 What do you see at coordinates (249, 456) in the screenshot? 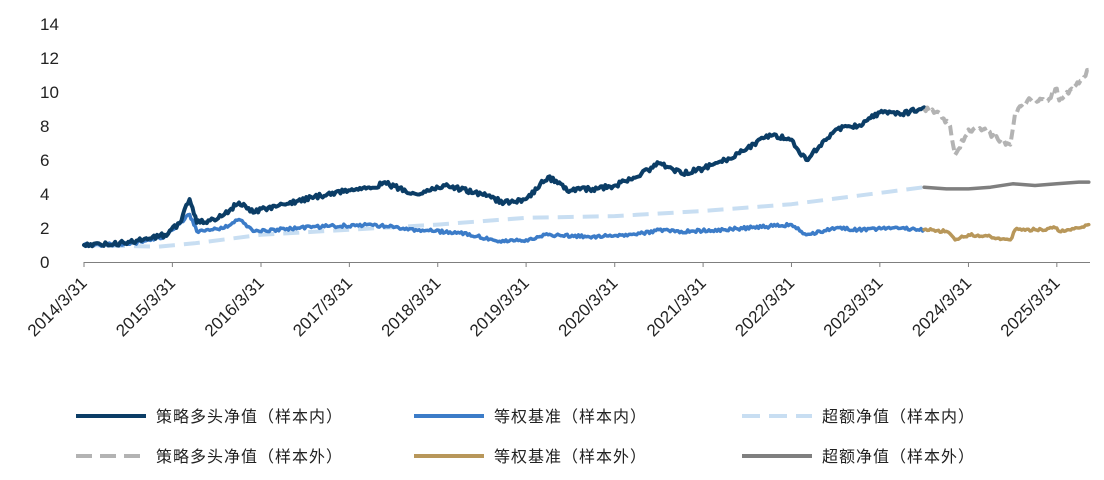
I see `legend-label-4: 策略多头净值（样本外）` at bounding box center [249, 456].